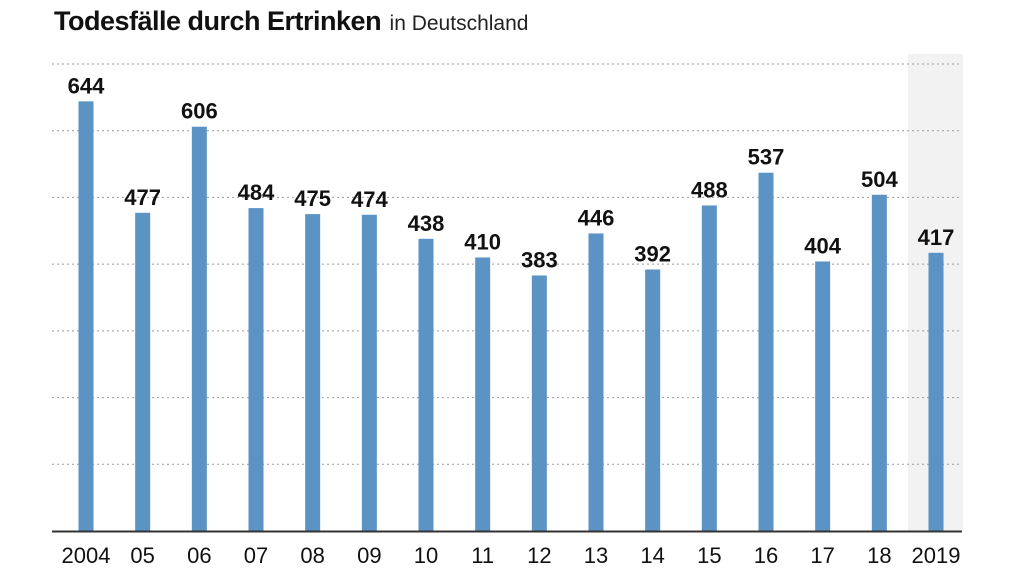 This screenshot has width=1024, height=576. Describe the element at coordinates (539, 555) in the screenshot. I see `x-tick-label-12: 12` at that location.